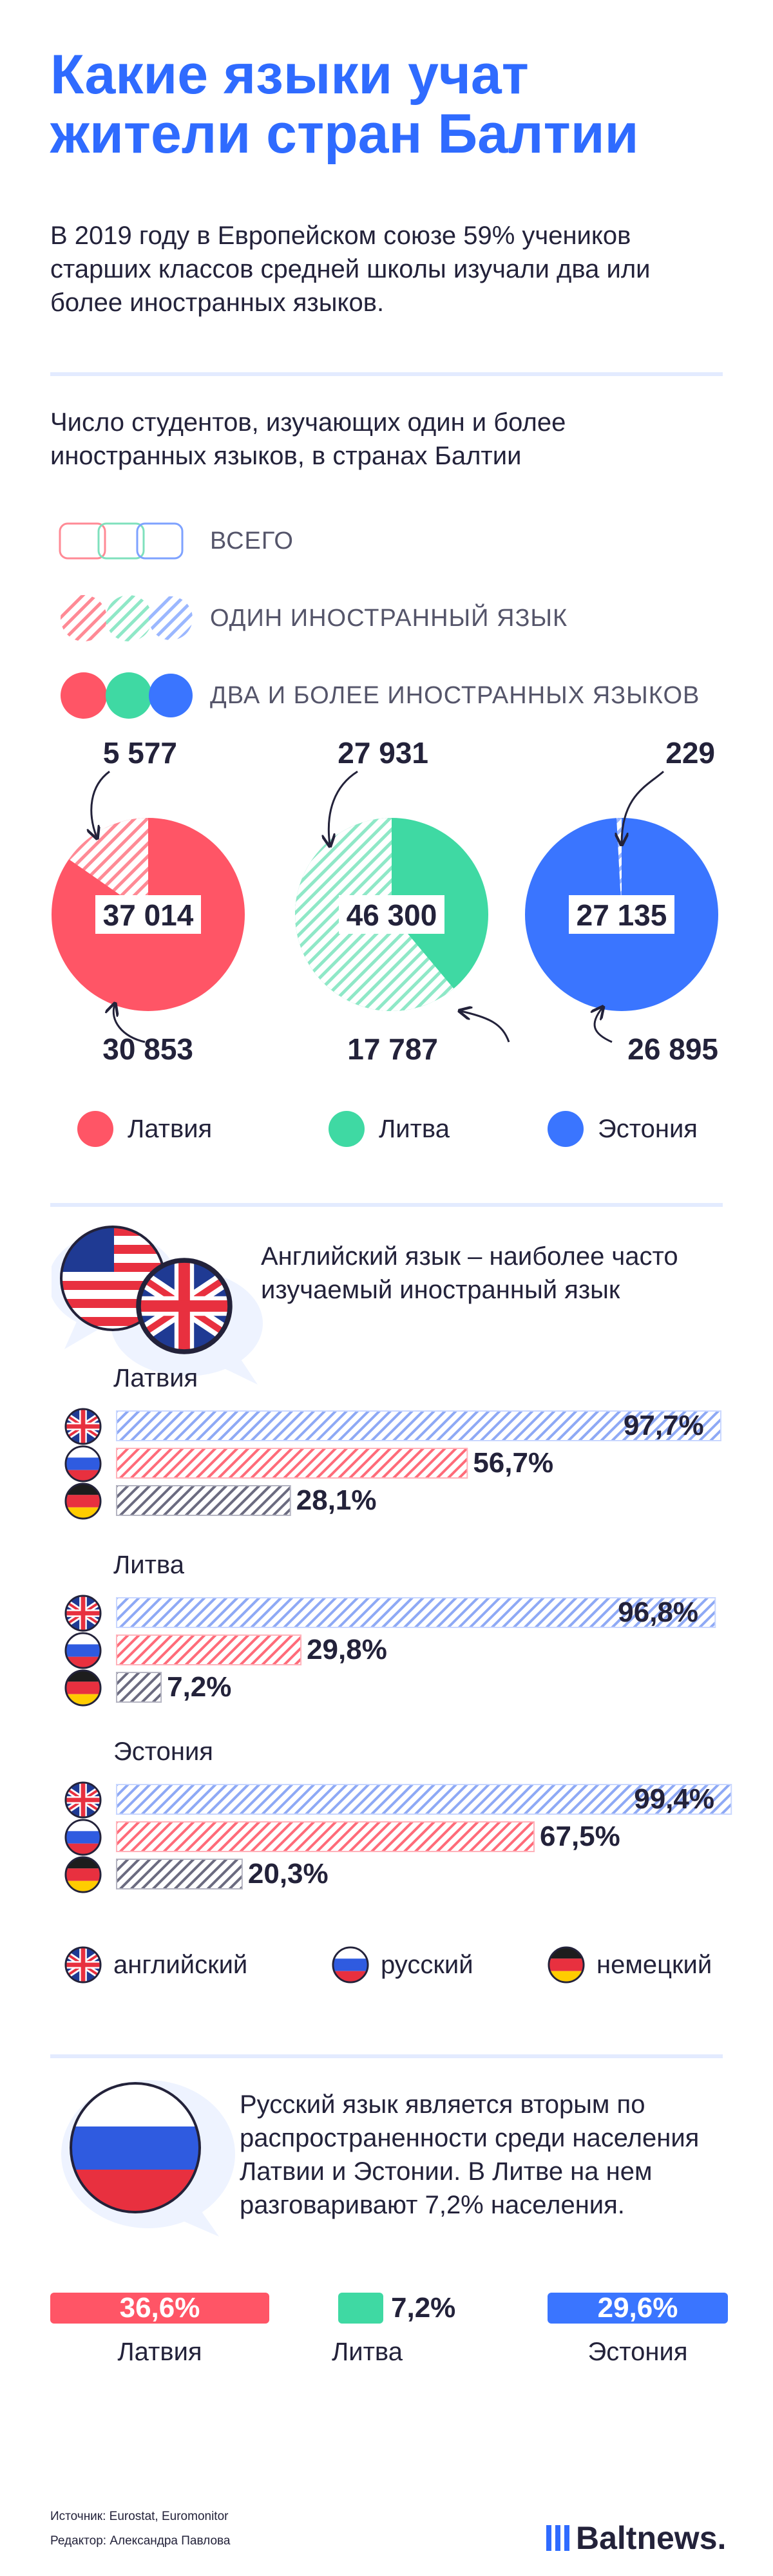 This screenshot has width=773, height=2576. Describe the element at coordinates (121, 541) in the screenshot. I see `outline-swatch-icon` at that location.